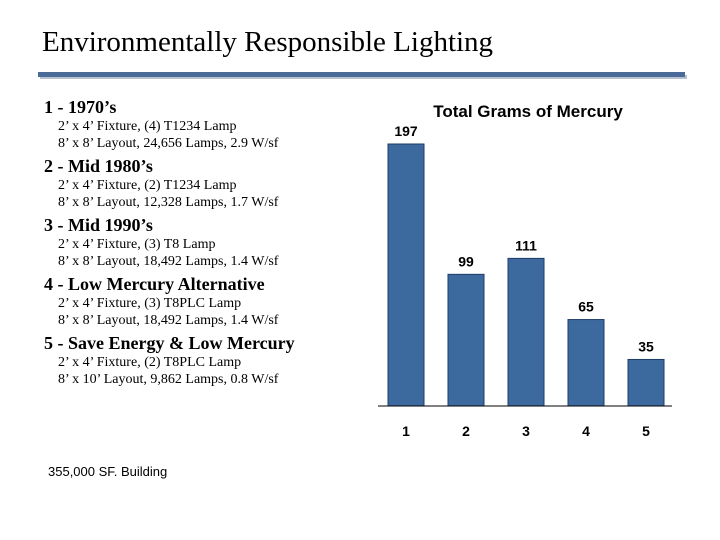 The width and height of the screenshot is (720, 540). What do you see at coordinates (526, 431) in the screenshot?
I see `x-tick-label-3: 3` at bounding box center [526, 431].